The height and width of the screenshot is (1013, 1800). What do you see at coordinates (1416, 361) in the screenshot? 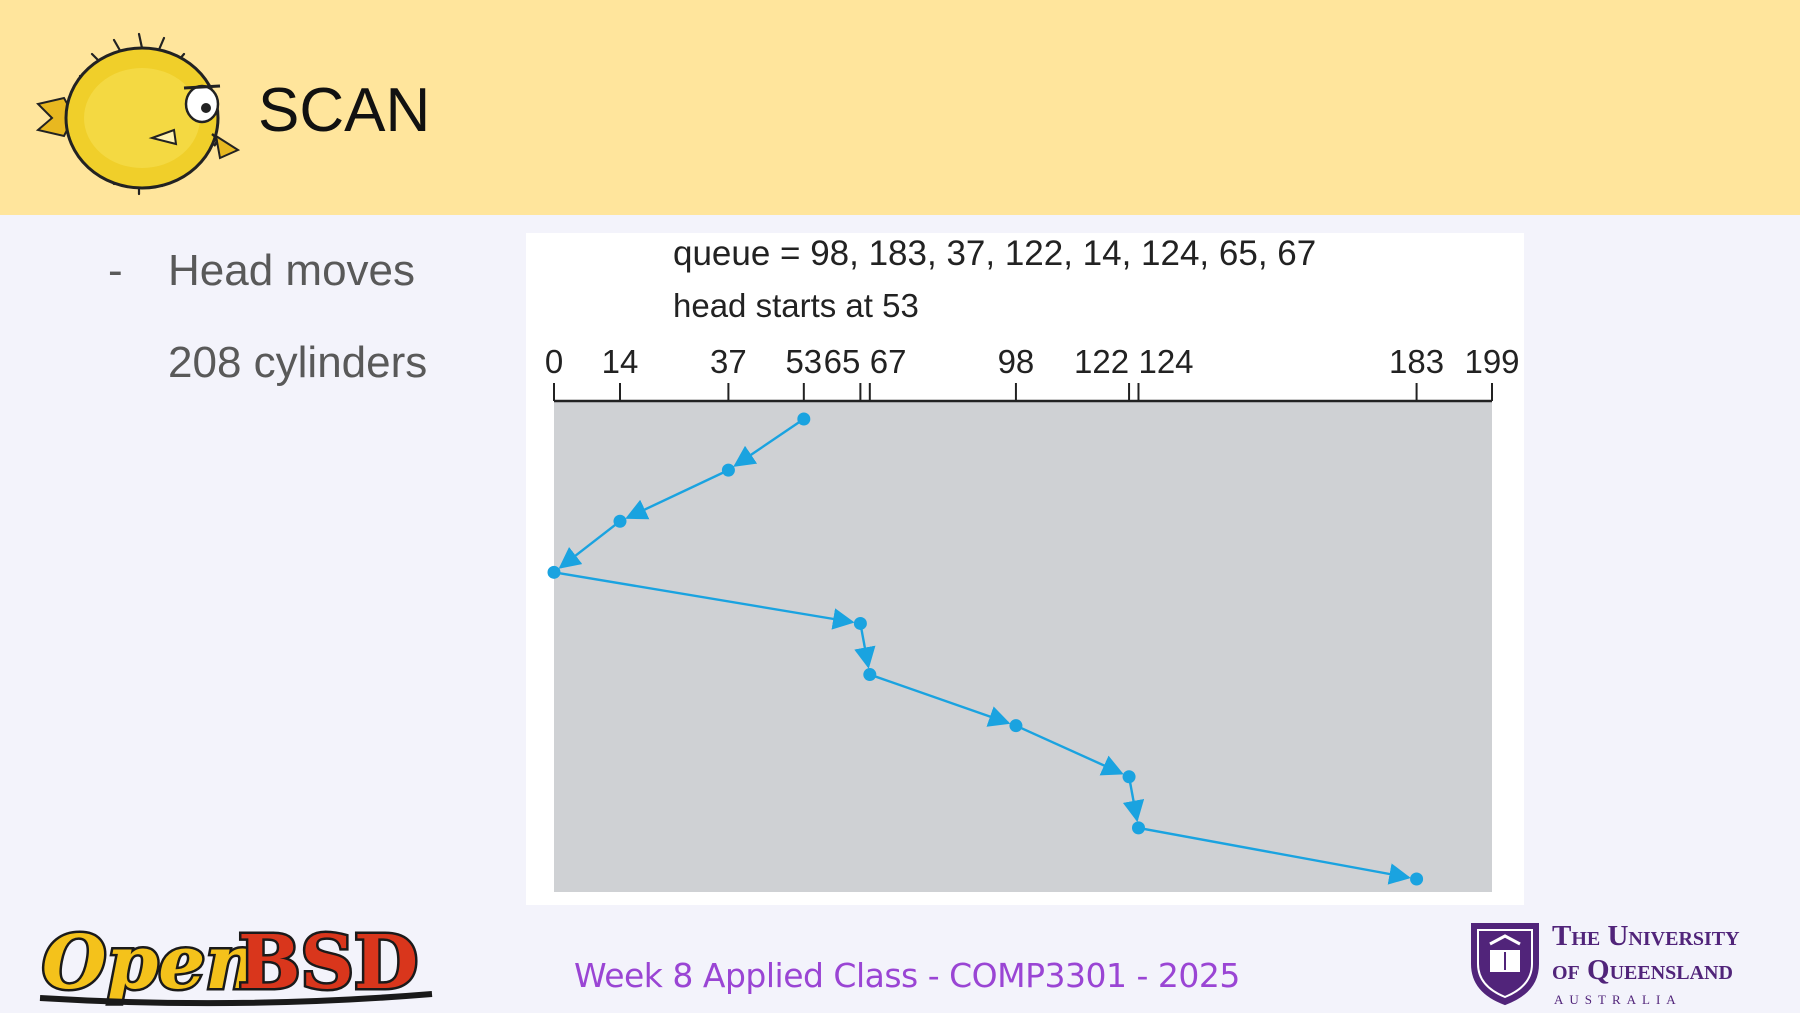
I see `axis-tick-label: 183` at bounding box center [1416, 361].